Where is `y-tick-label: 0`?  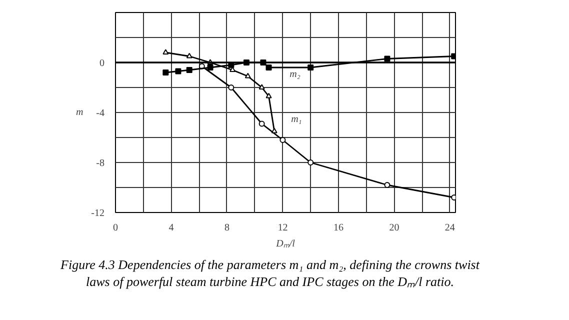
y-tick-label: 0 is located at coordinates (102, 63).